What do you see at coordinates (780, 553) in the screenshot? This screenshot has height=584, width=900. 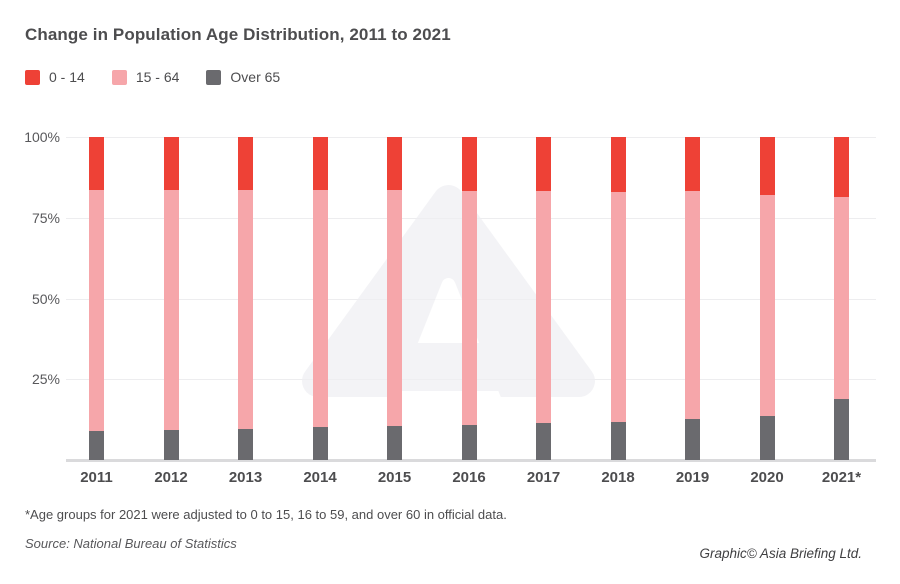 I see `credit-note: Graphic© Asia Briefing Ltd.` at bounding box center [780, 553].